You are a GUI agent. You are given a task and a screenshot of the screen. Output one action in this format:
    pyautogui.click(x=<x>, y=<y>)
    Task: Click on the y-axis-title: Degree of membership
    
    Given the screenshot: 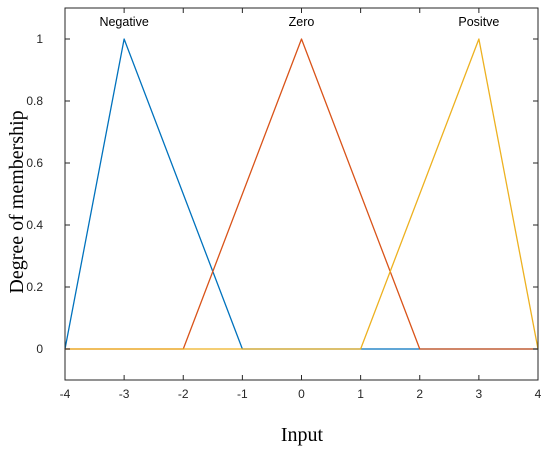 What is the action you would take?
    pyautogui.click(x=17, y=201)
    